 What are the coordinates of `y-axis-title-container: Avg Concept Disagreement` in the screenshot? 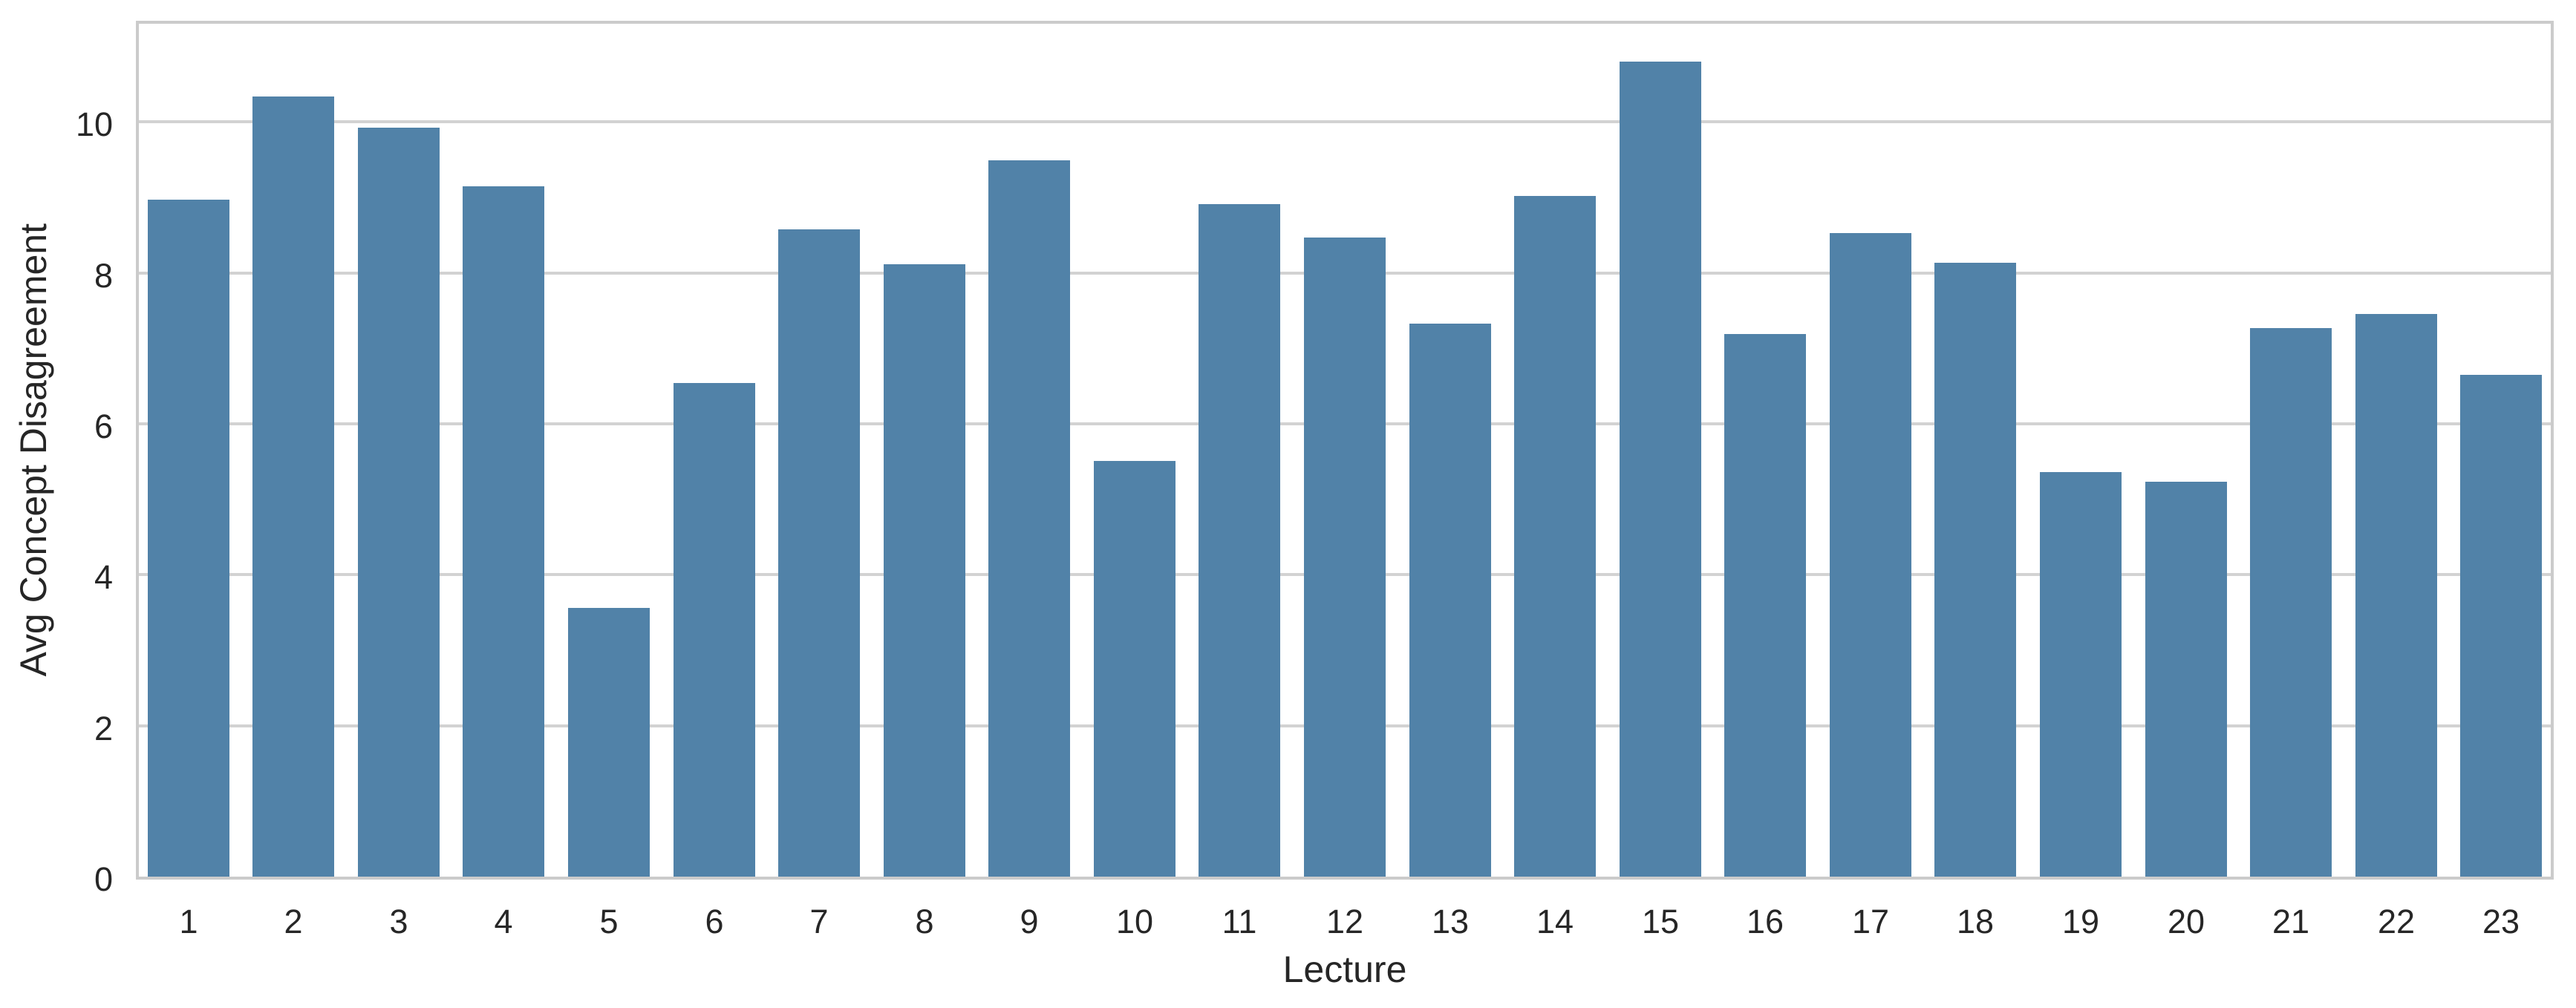 It's located at (33, 451).